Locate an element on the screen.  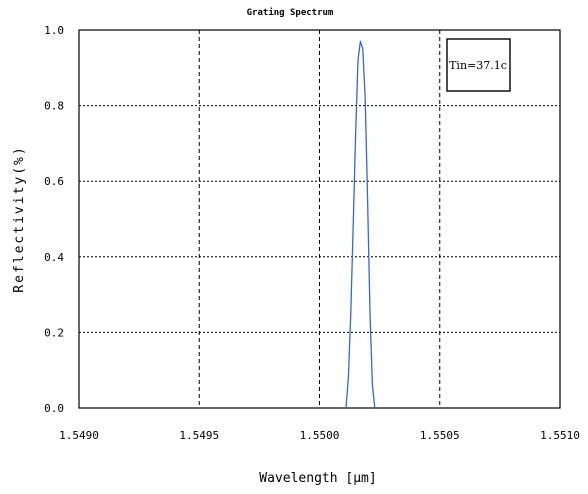
y-tick-label: 0.0 is located at coordinates (54, 408).